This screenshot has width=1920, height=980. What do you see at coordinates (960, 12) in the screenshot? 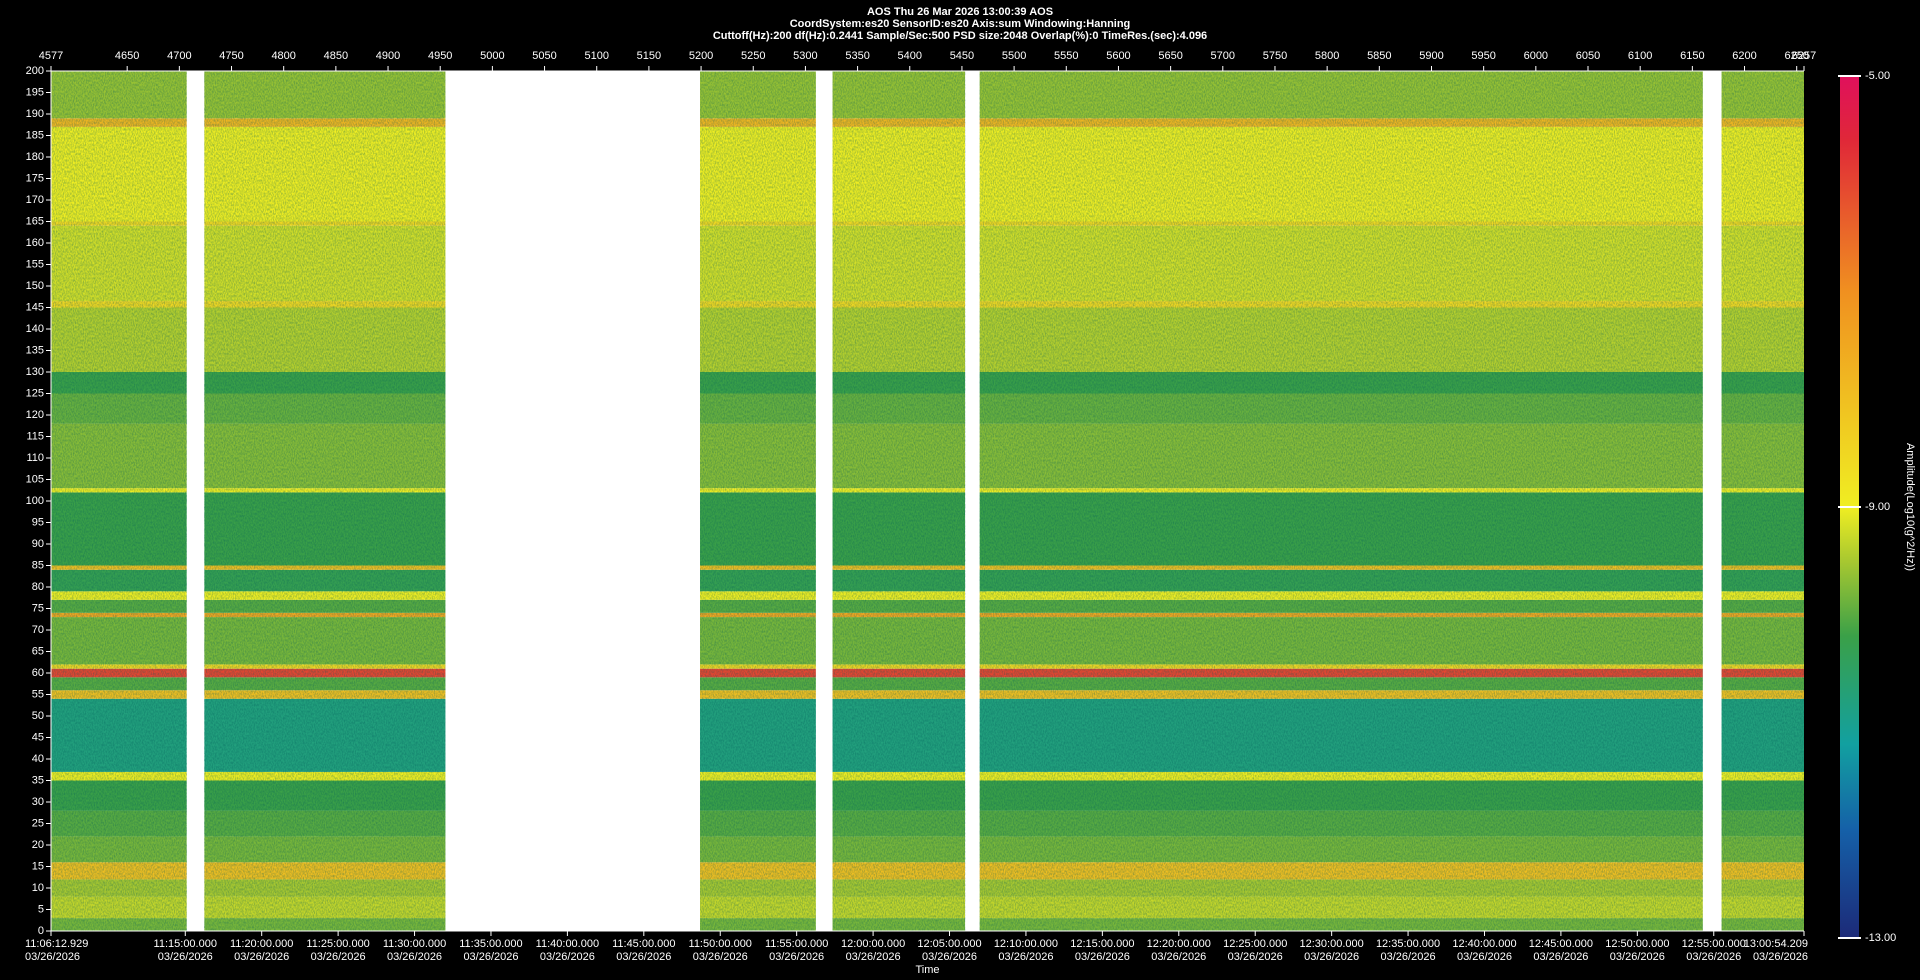
I see `header-line: AOS Thu 26 Mar 2026 13:00:39 AOS` at bounding box center [960, 12].